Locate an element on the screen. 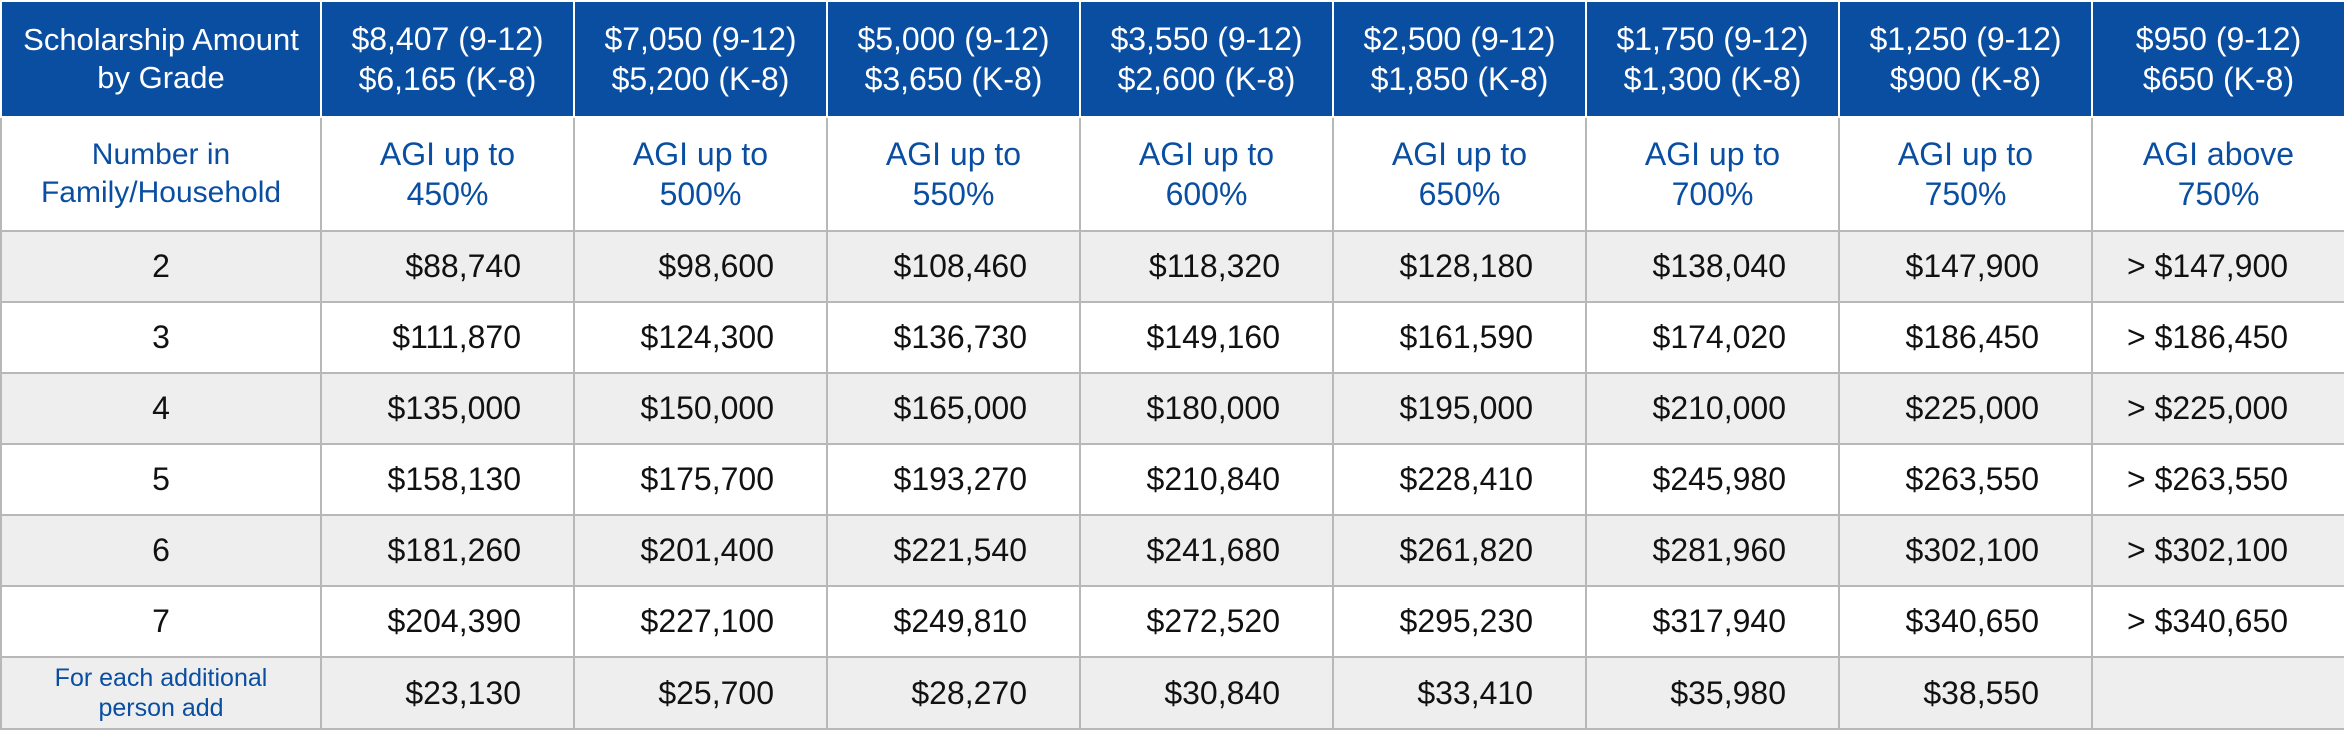 The height and width of the screenshot is (730, 2344). income-cell: $317,940 is located at coordinates (1712, 621).